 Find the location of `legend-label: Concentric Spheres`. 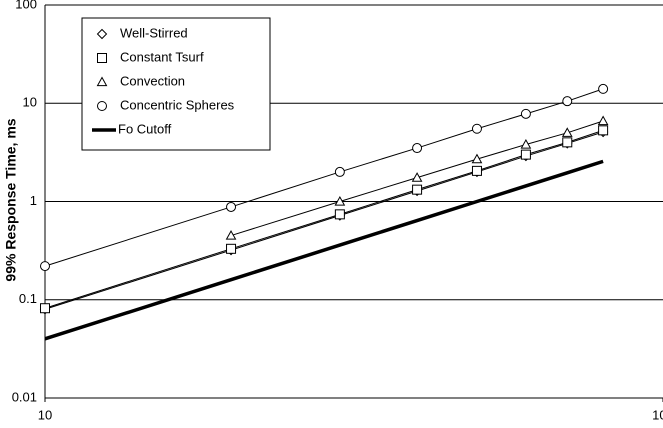

legend-label: Concentric Spheres is located at coordinates (177, 104).